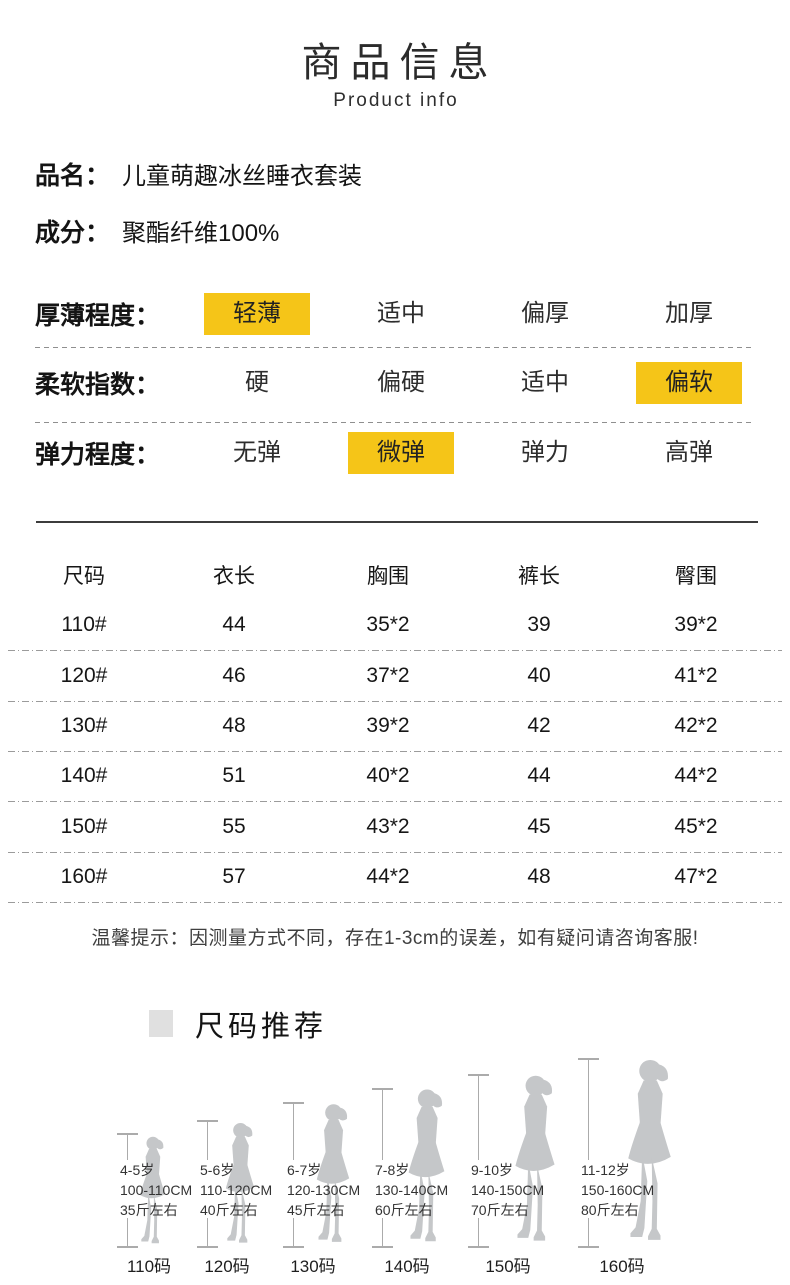 The height and width of the screenshot is (1285, 790). What do you see at coordinates (539, 577) in the screenshot?
I see `column-header: 裤长` at bounding box center [539, 577].